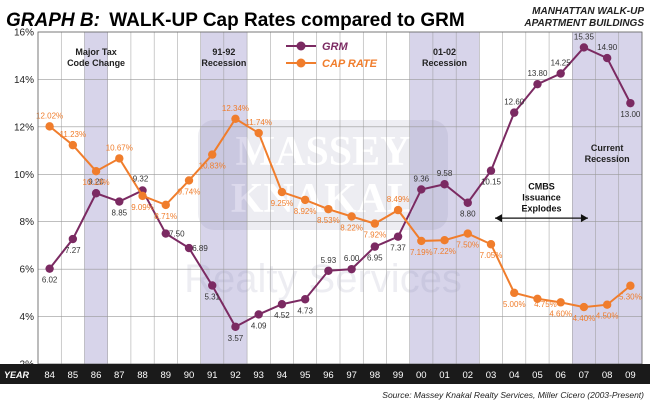 The height and width of the screenshot is (410, 650). What do you see at coordinates (165, 375) in the screenshot?
I see `x-tick-label: 89` at bounding box center [165, 375].